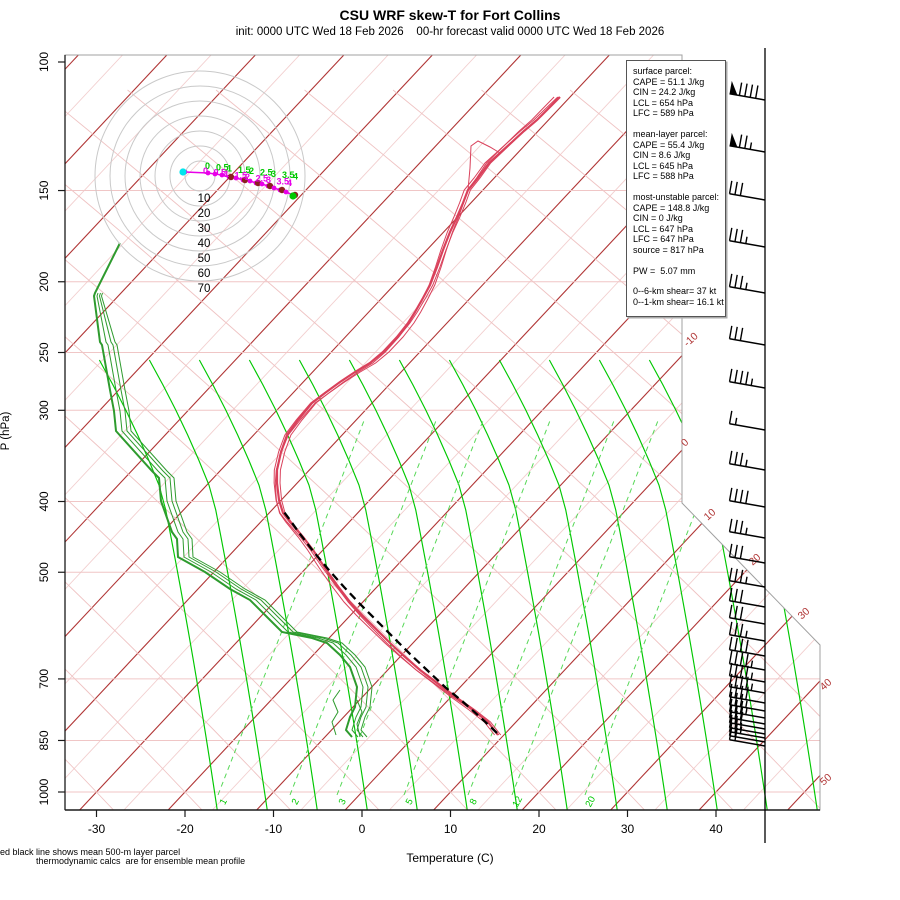 The image size is (900, 900). Describe the element at coordinates (678, 301) in the screenshot. I see `info-line: 0--1-km shear= 16.1 kt` at that location.